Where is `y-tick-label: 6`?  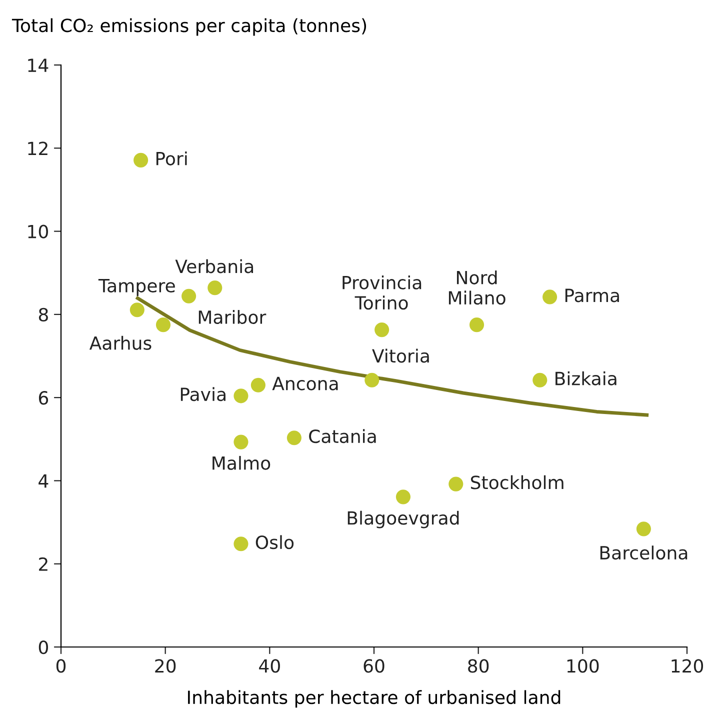
y-tick-label: 6 is located at coordinates (43, 398).